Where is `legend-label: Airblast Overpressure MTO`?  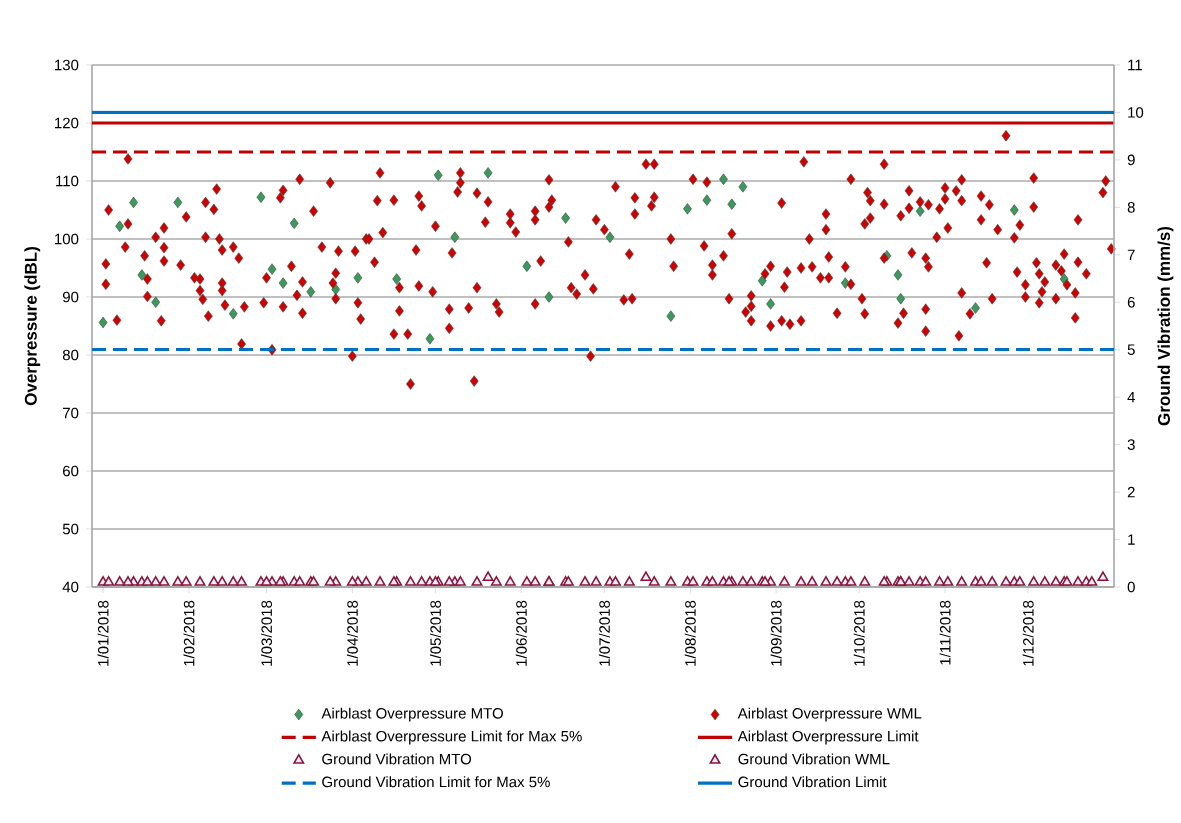
legend-label: Airblast Overpressure MTO is located at coordinates (412, 714).